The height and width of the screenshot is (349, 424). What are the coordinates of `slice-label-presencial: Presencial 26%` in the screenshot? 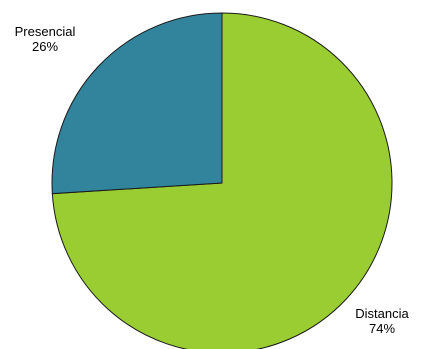 It's located at (45, 39).